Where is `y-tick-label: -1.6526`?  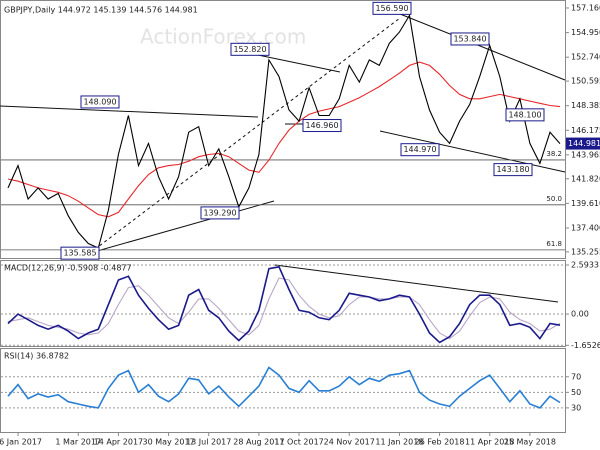 y-tick-label: -1.6526 is located at coordinates (585, 345).